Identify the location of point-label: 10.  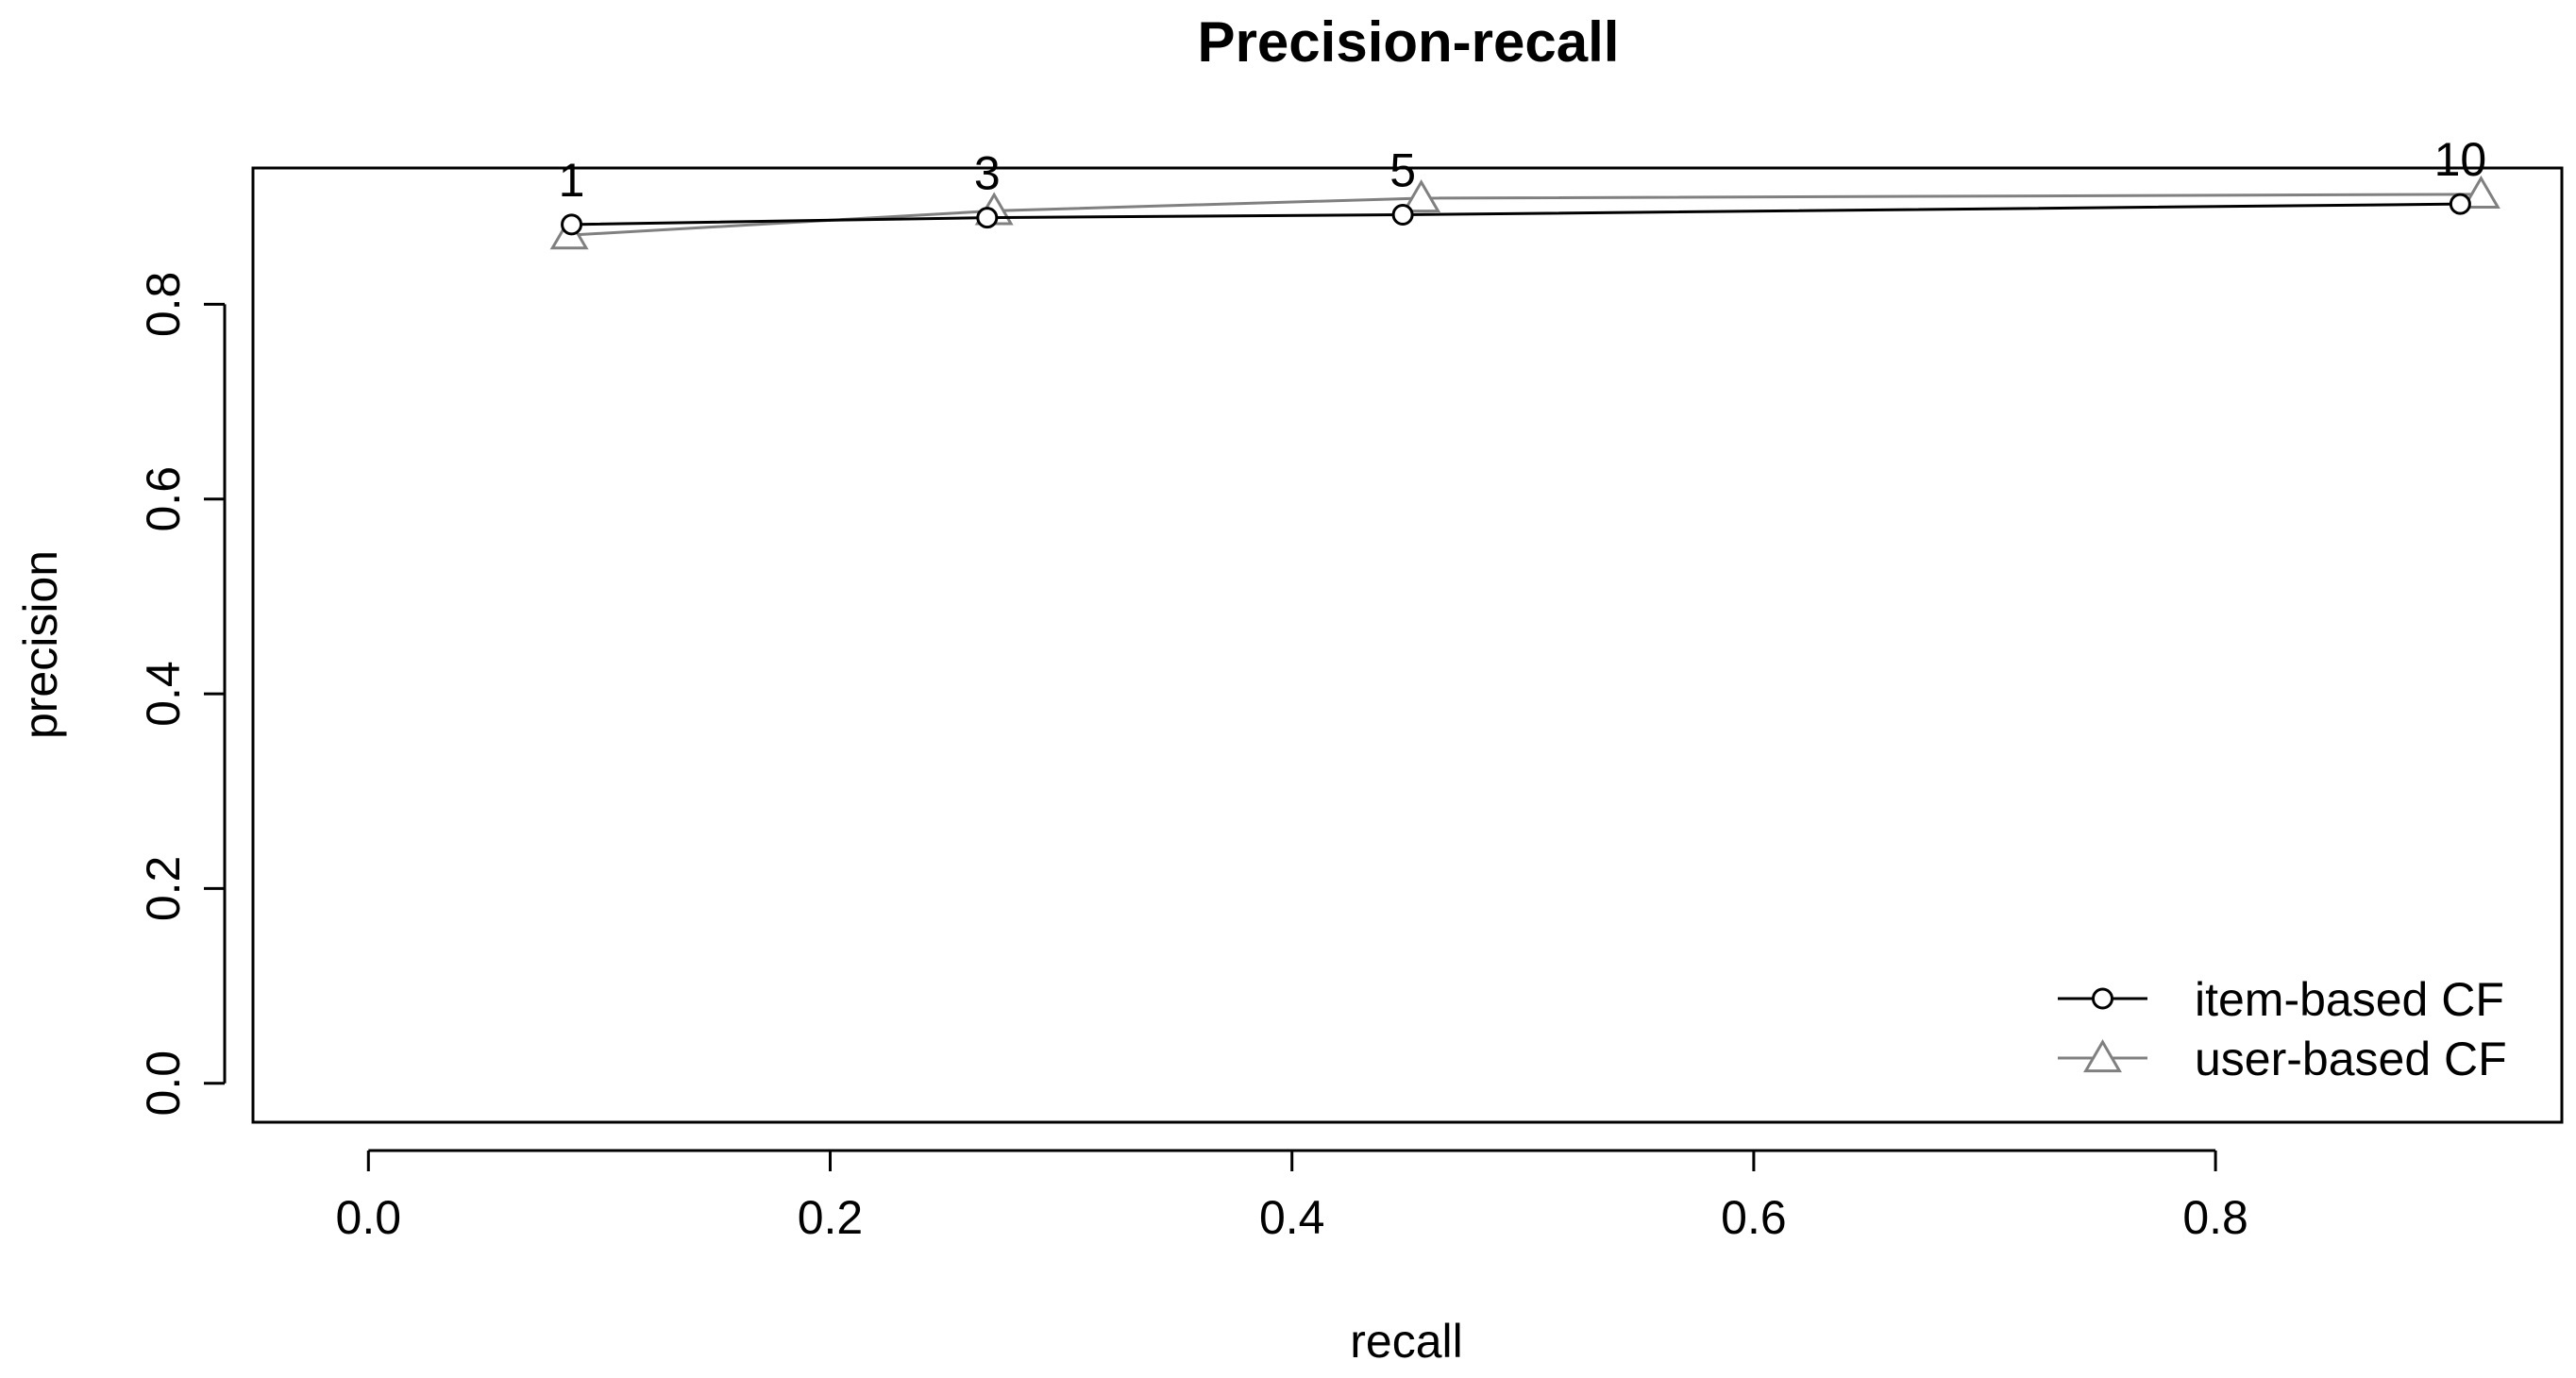
(2460, 159).